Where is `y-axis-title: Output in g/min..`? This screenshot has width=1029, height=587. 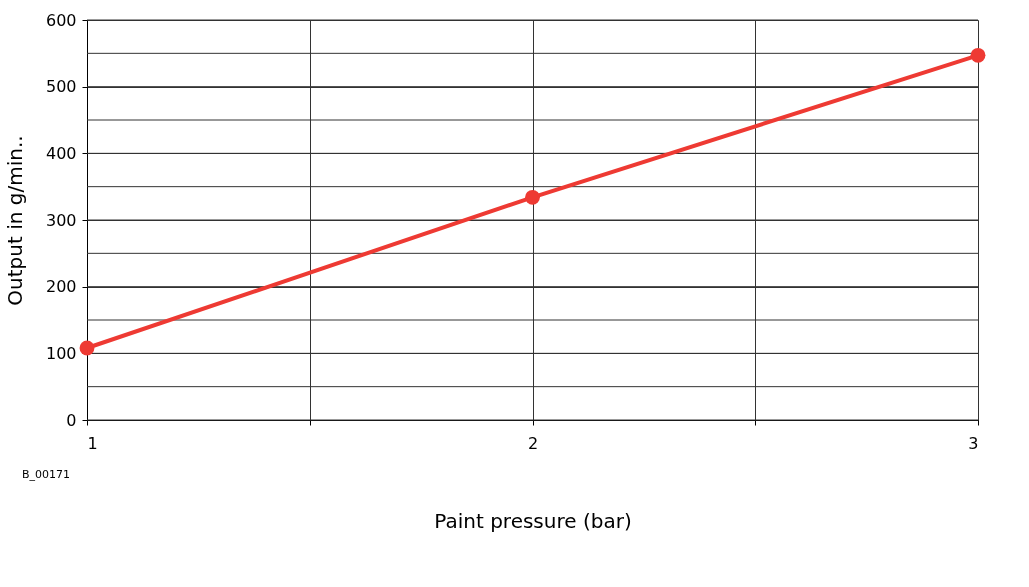
y-axis-title: Output in g/min.. is located at coordinates (14, 220).